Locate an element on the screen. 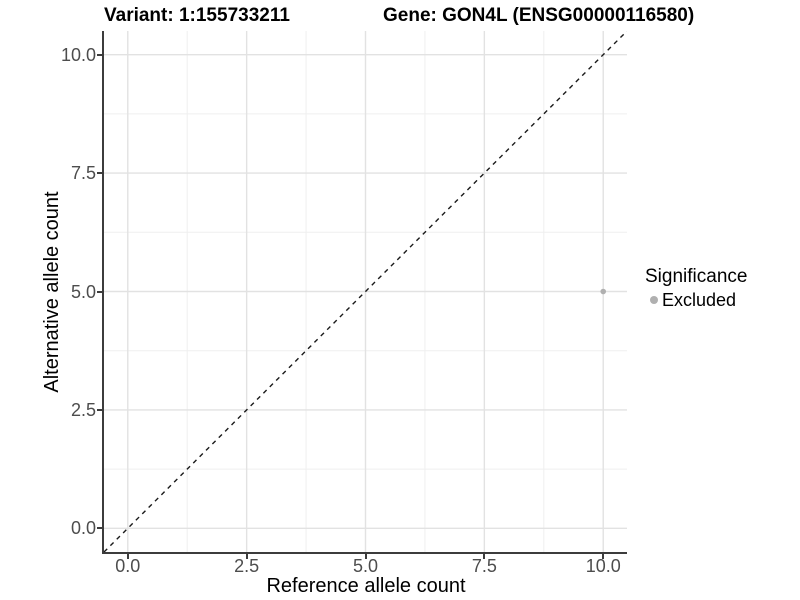 The image size is (800, 600). legend-title: Significance is located at coordinates (696, 276).